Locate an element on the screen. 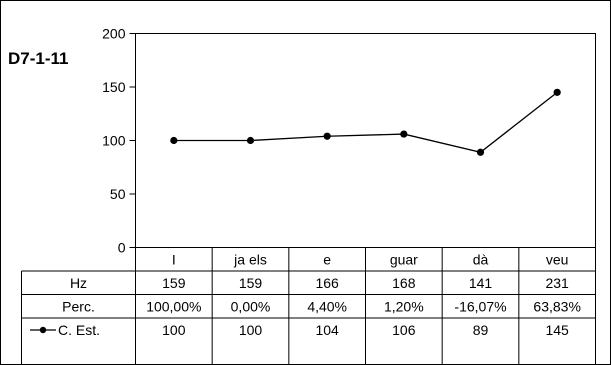  y-tick-label: 200 is located at coordinates (114, 34).